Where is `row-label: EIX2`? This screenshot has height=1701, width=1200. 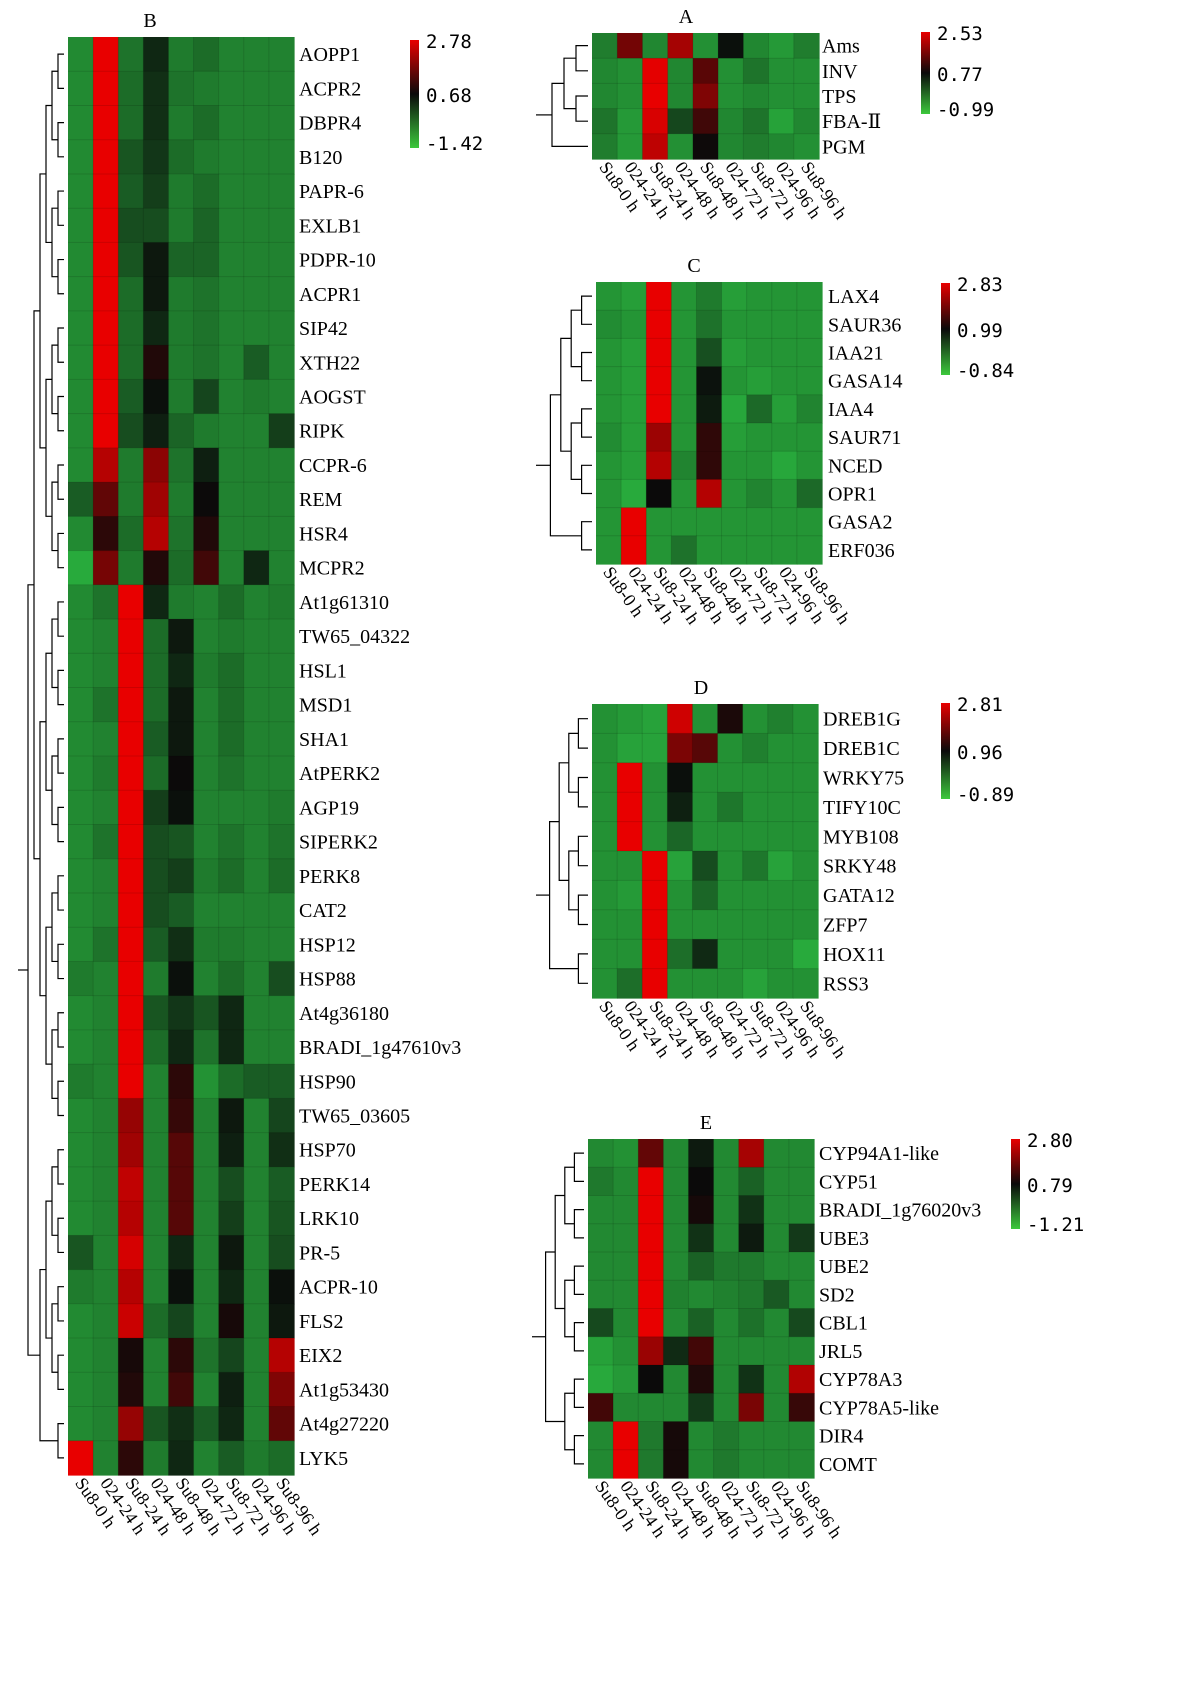
row-label: EIX2 is located at coordinates (320, 1356).